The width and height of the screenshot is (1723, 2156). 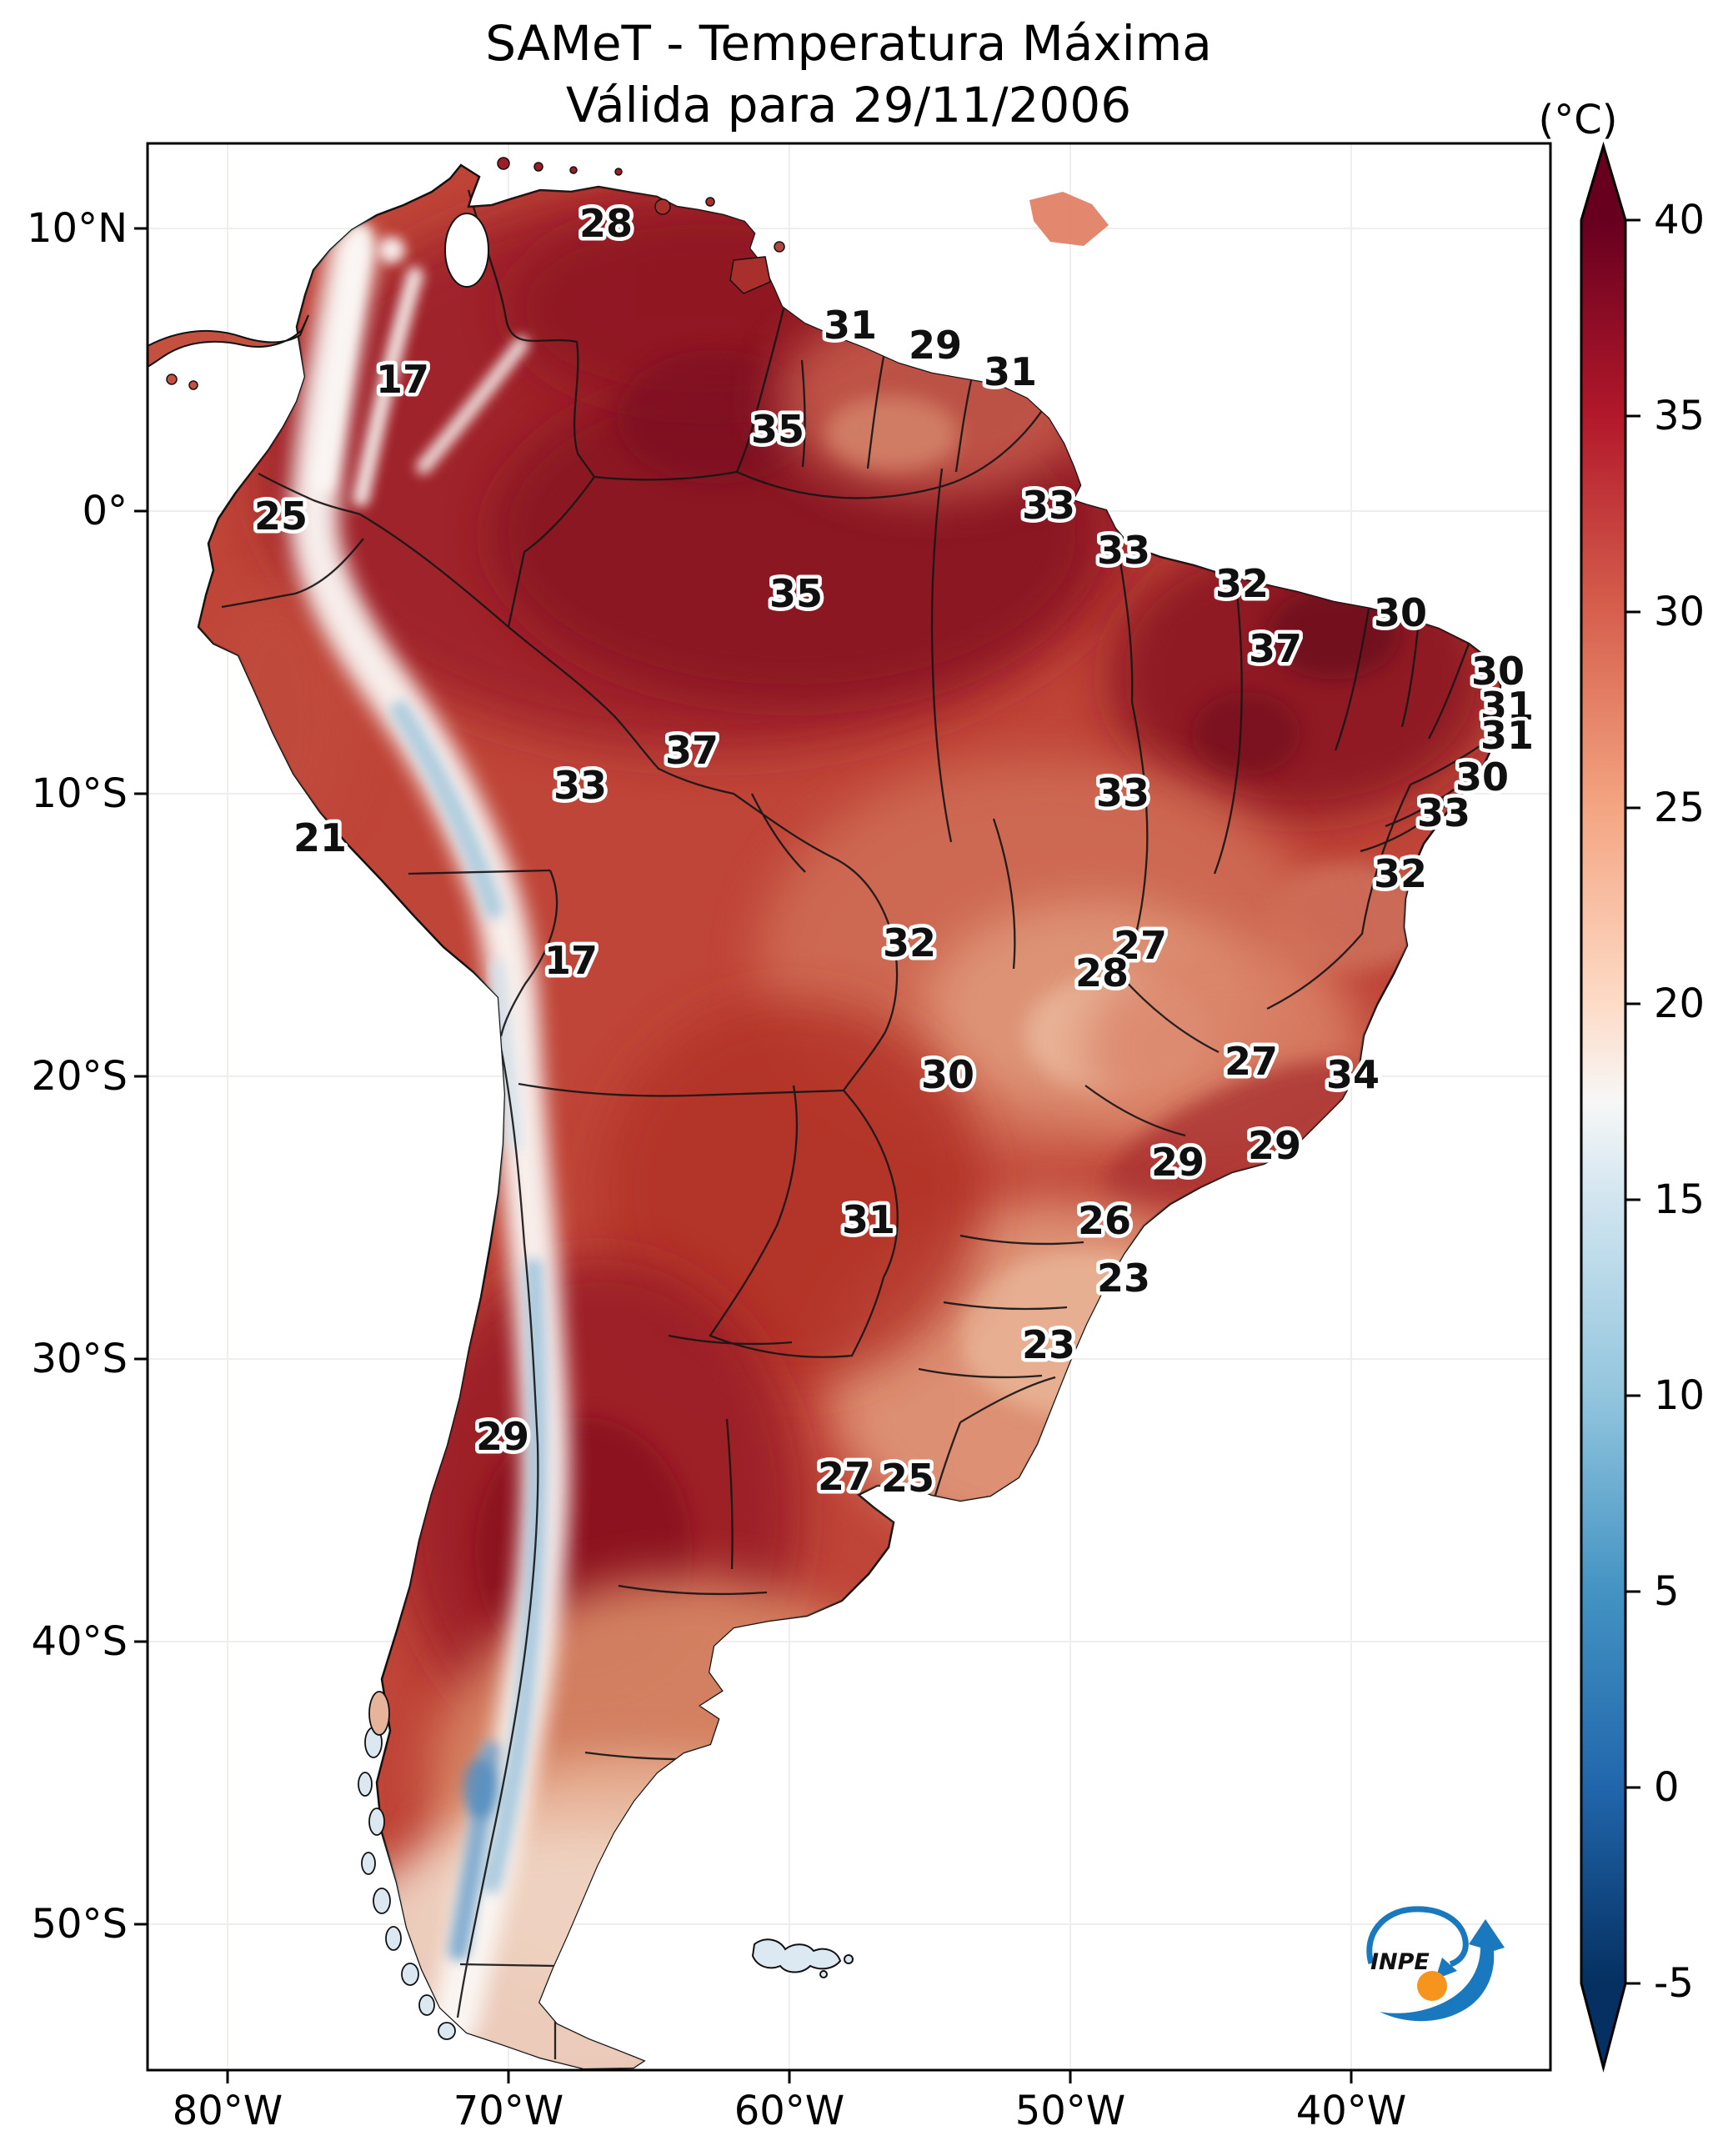 What do you see at coordinates (1603, 183) in the screenshot?
I see `colorbar-over-arrow` at bounding box center [1603, 183].